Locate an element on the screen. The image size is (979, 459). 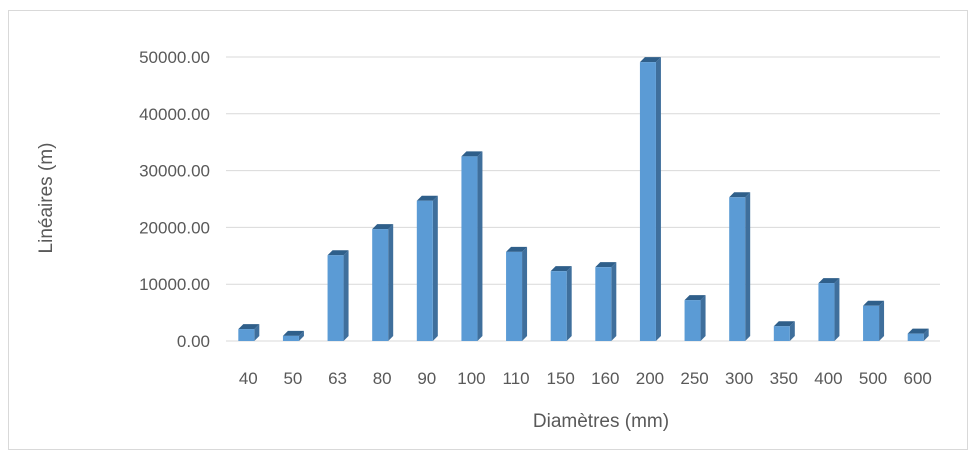
y-tick-label: 0.00 is located at coordinates (193, 341).